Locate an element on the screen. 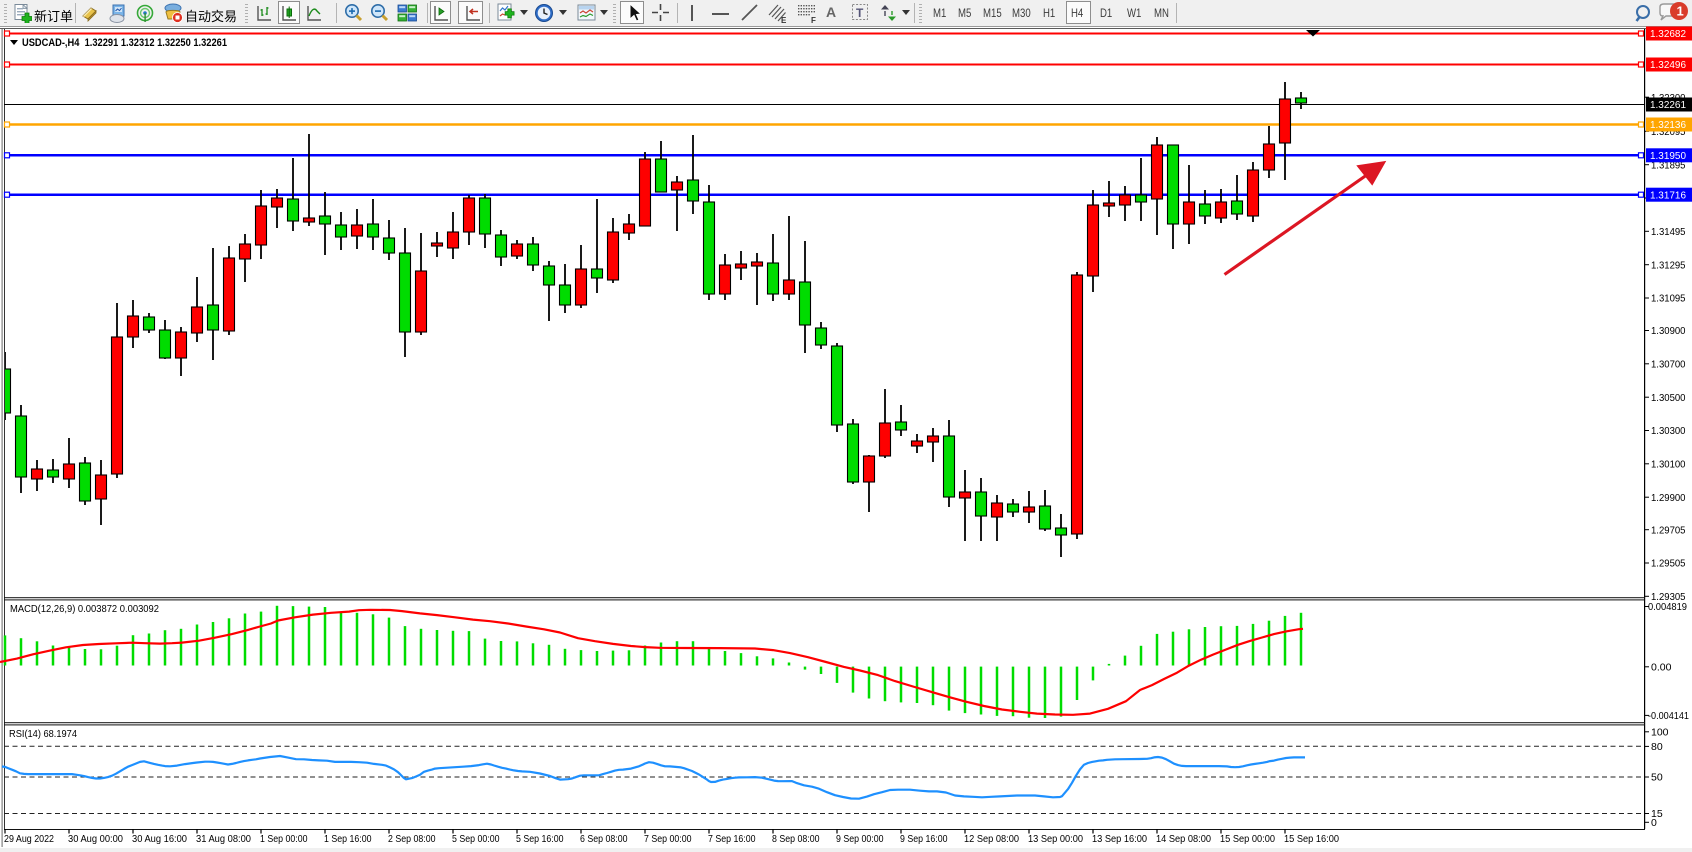 This screenshot has height=852, width=1692. svg-text: -0.004141 is located at coordinates (1668, 716).